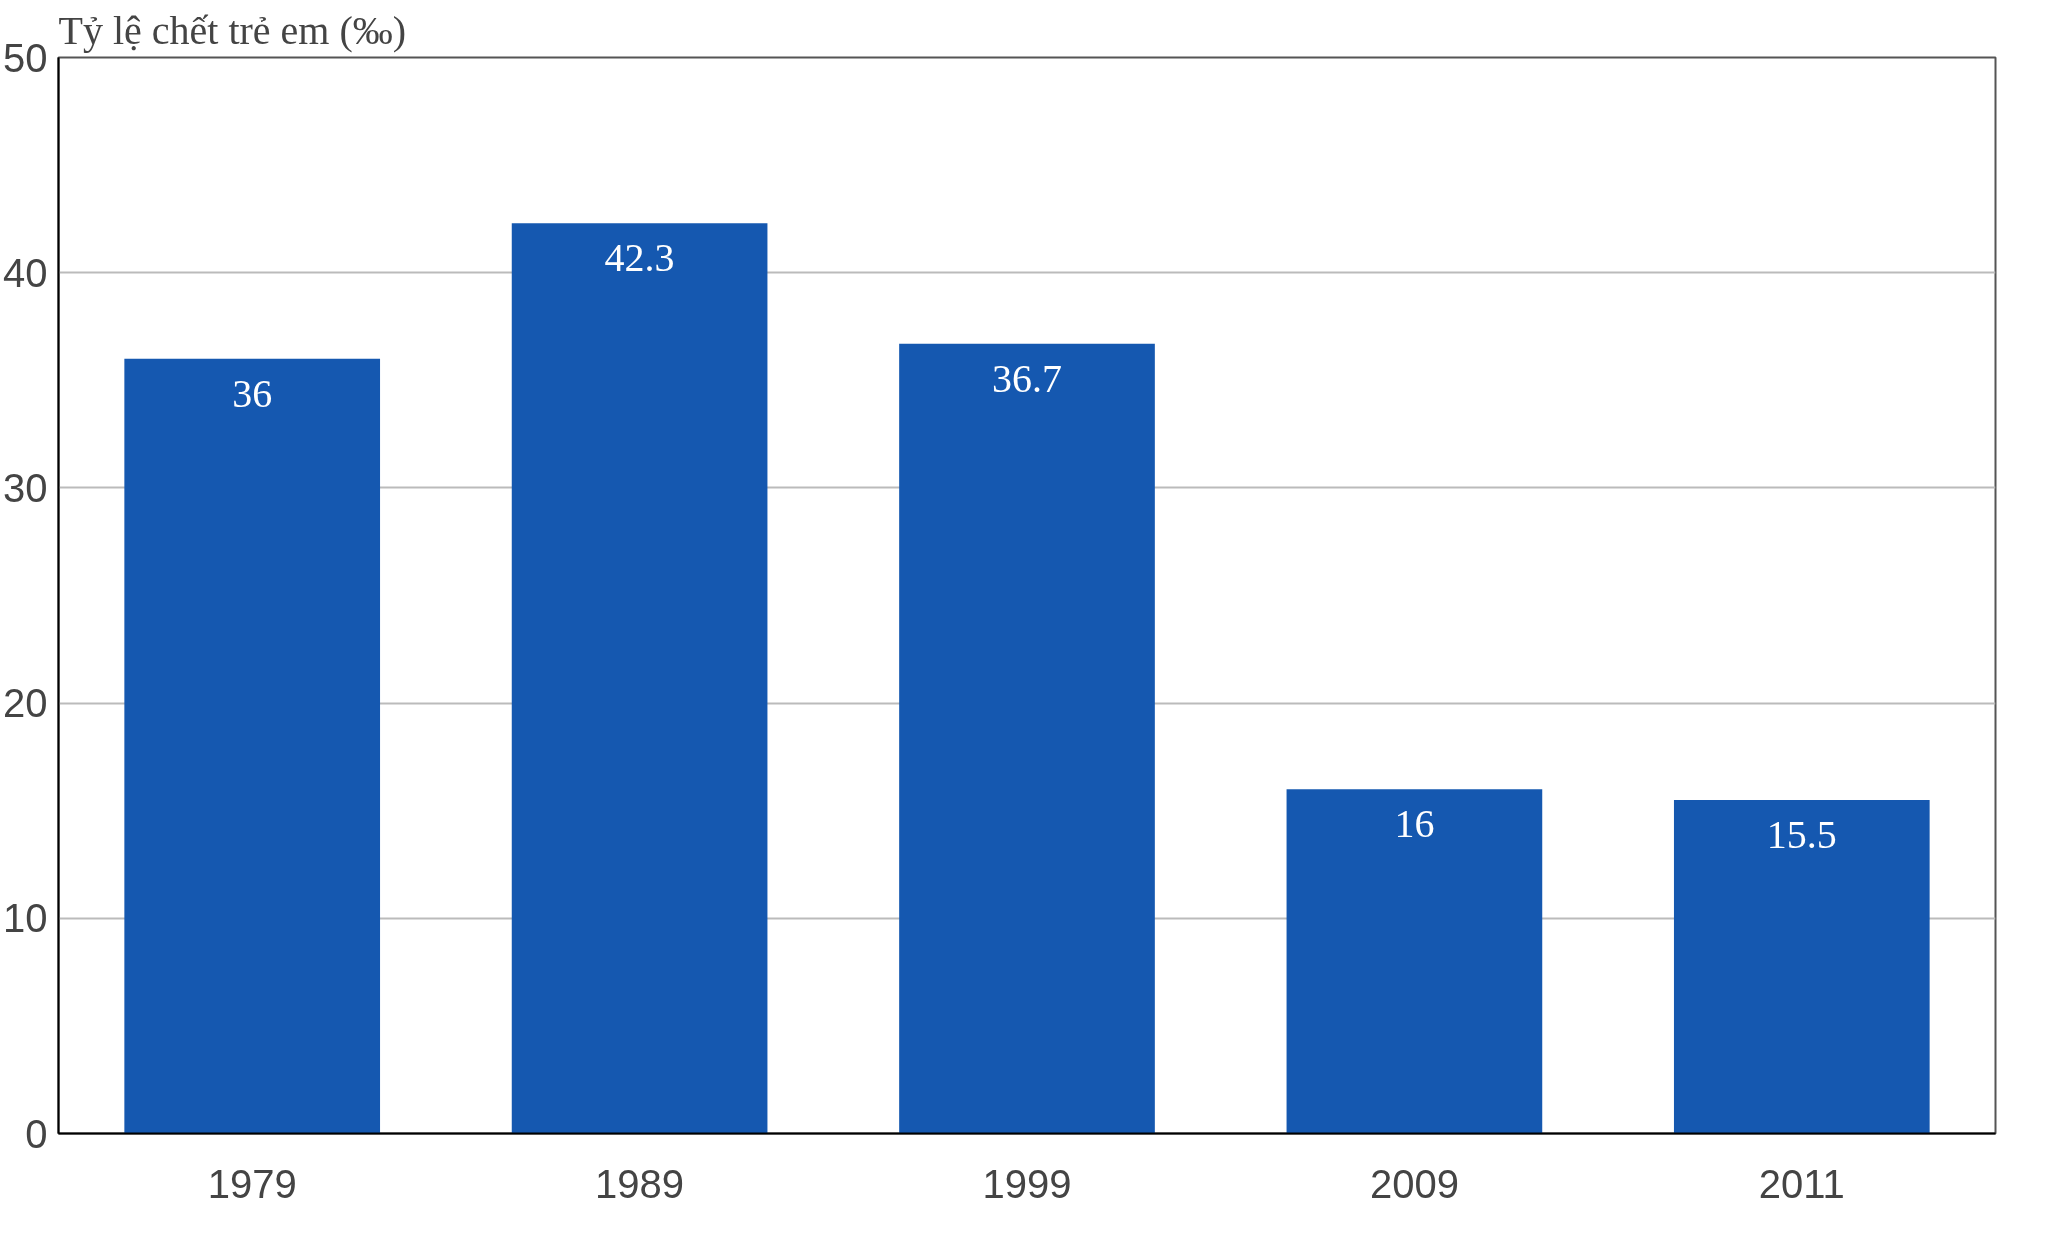 The image size is (2048, 1253). What do you see at coordinates (1027, 1183) in the screenshot?
I see `x-tick-label: 1999` at bounding box center [1027, 1183].